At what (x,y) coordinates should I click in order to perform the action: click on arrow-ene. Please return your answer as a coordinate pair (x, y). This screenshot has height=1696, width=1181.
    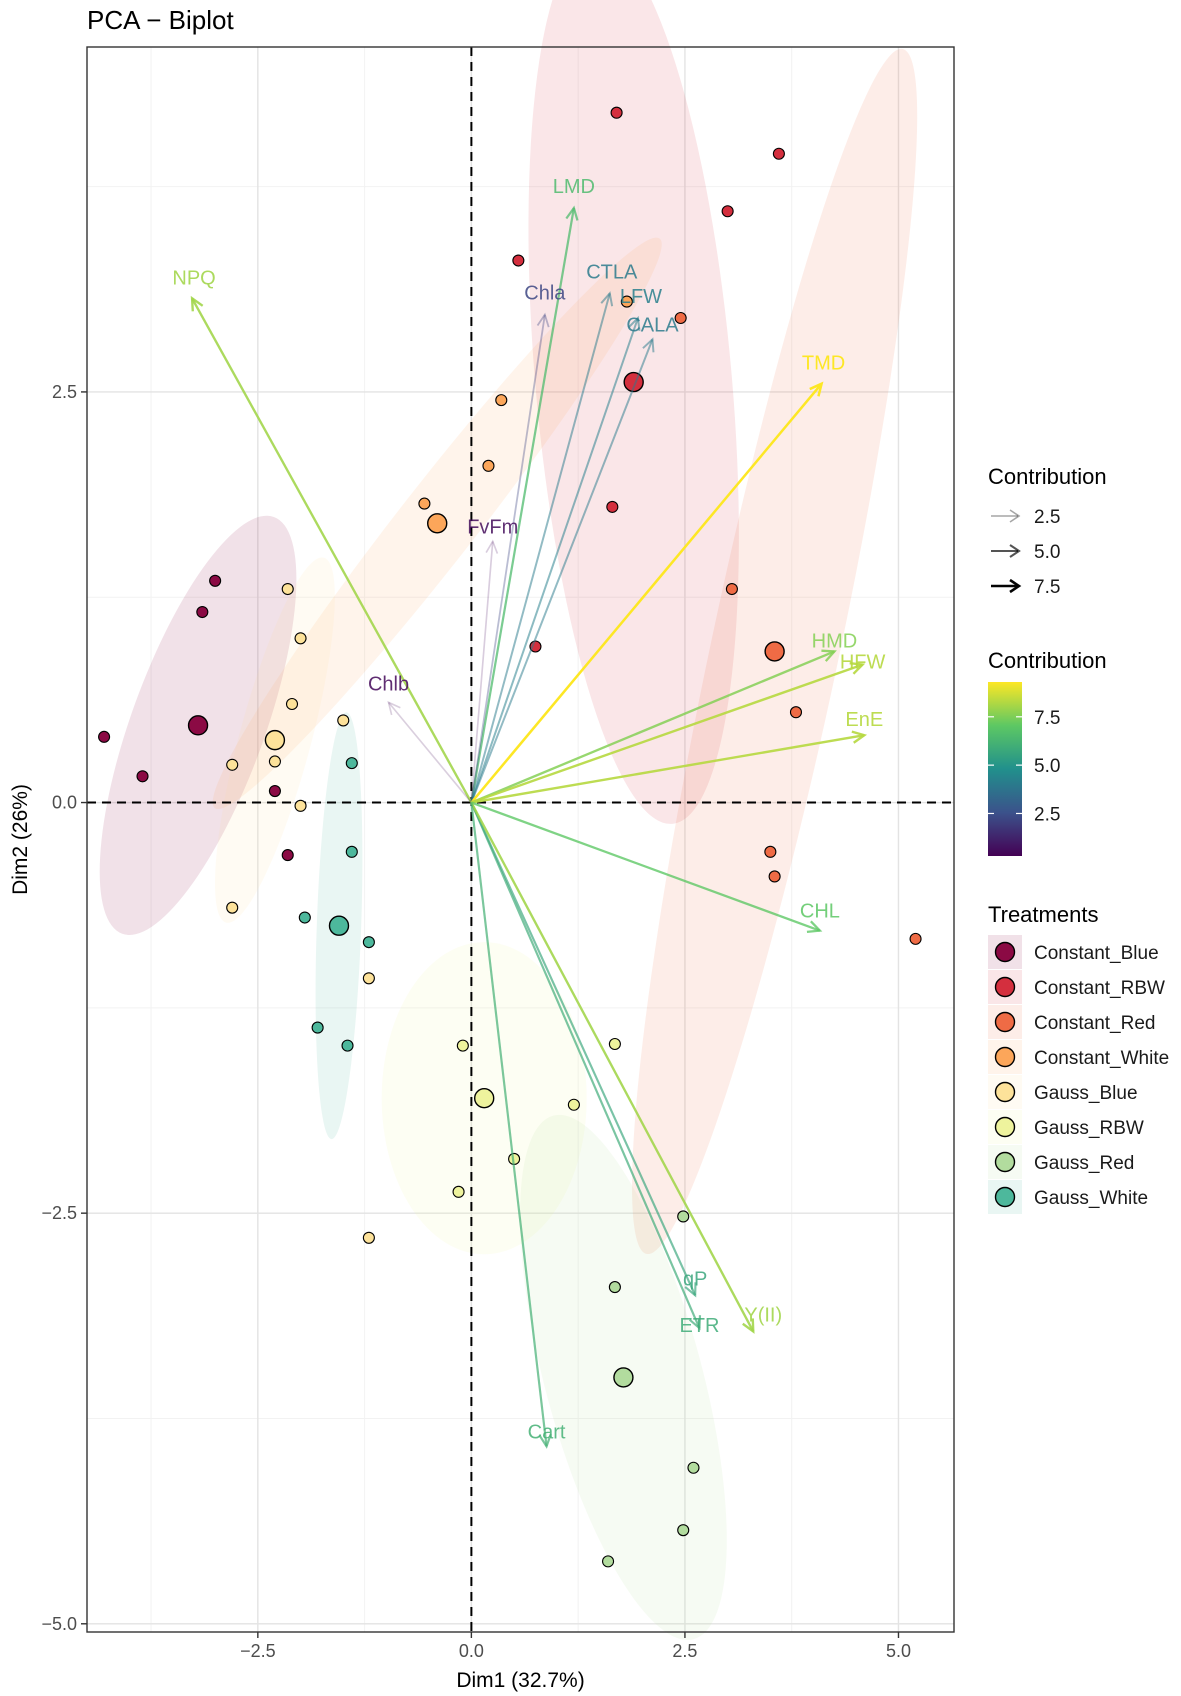
    Looking at the image, I should click on (668, 769).